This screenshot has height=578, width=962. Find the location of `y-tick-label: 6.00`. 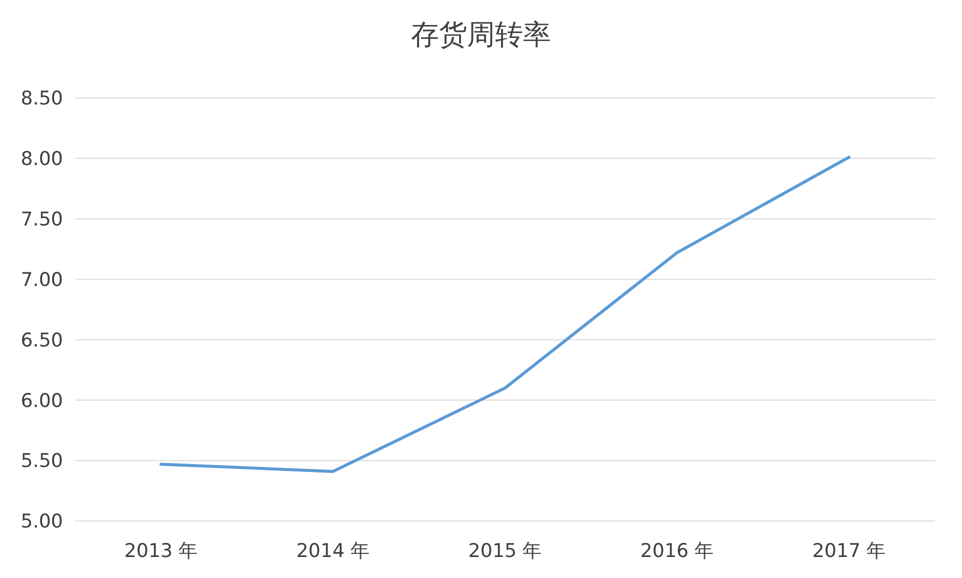

y-tick-label: 6.00 is located at coordinates (41, 401).